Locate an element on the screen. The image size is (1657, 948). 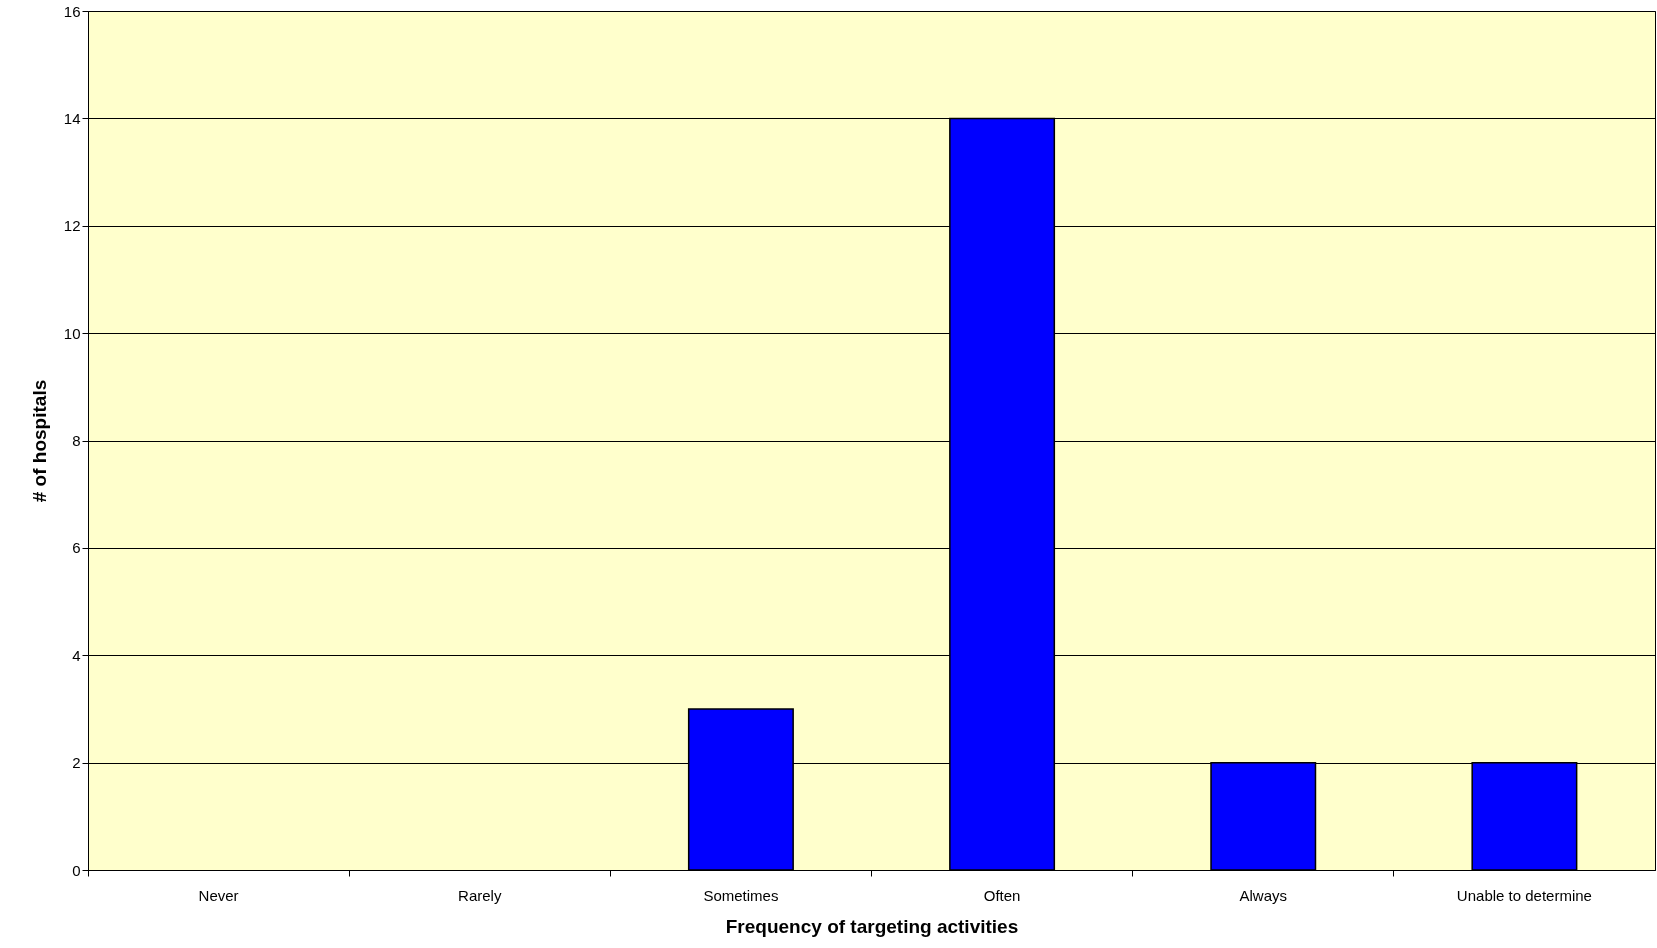
x-axis-title: Frequency of targeting activities is located at coordinates (872, 926).